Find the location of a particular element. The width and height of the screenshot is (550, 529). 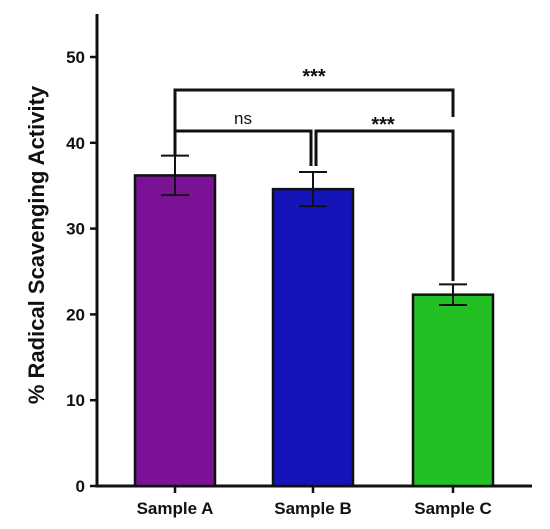

y-tick-label: 40 is located at coordinates (75, 143).